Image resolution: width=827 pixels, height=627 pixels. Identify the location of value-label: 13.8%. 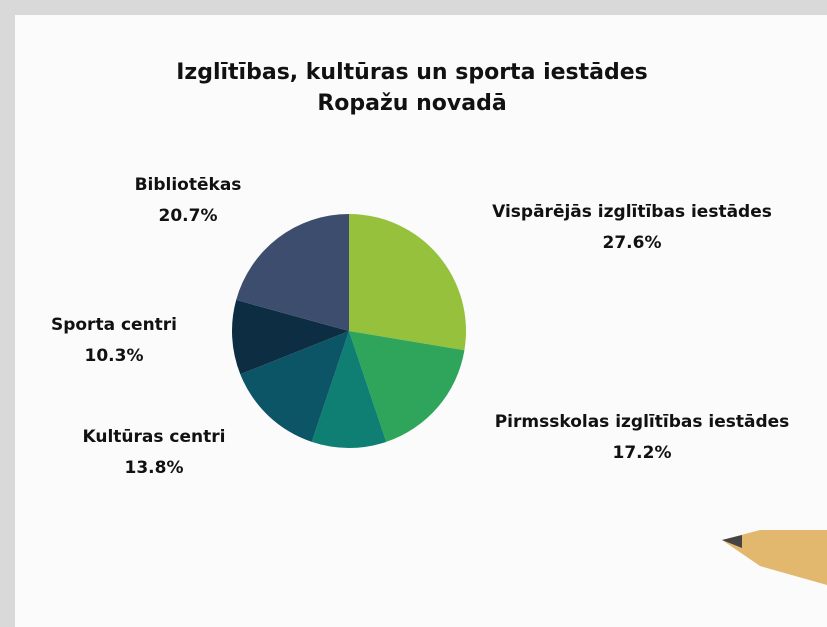
(154, 468).